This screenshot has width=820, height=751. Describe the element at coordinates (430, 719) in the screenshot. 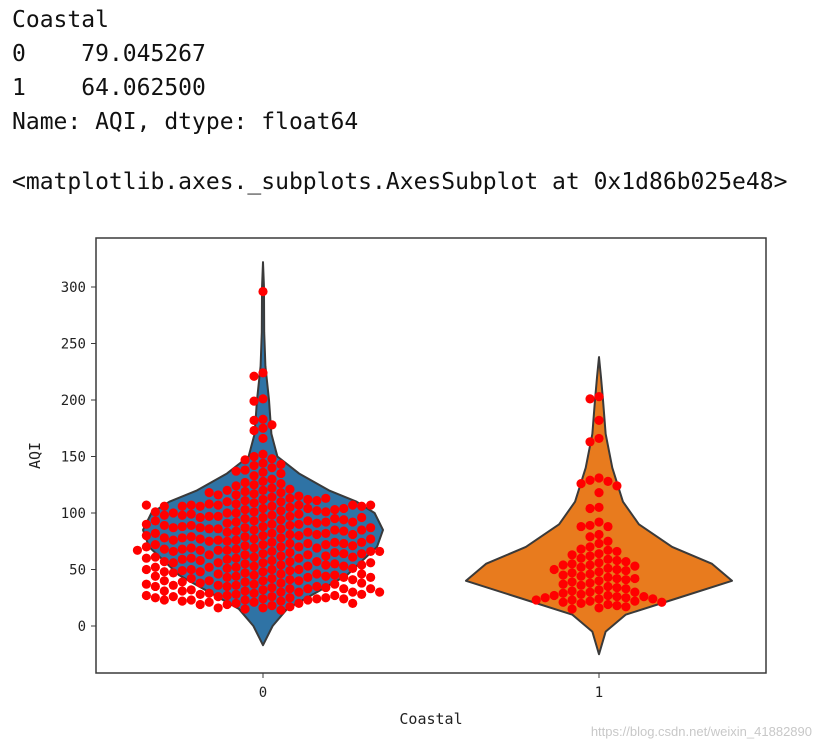

I see `x-axis-label: Coastal` at that location.